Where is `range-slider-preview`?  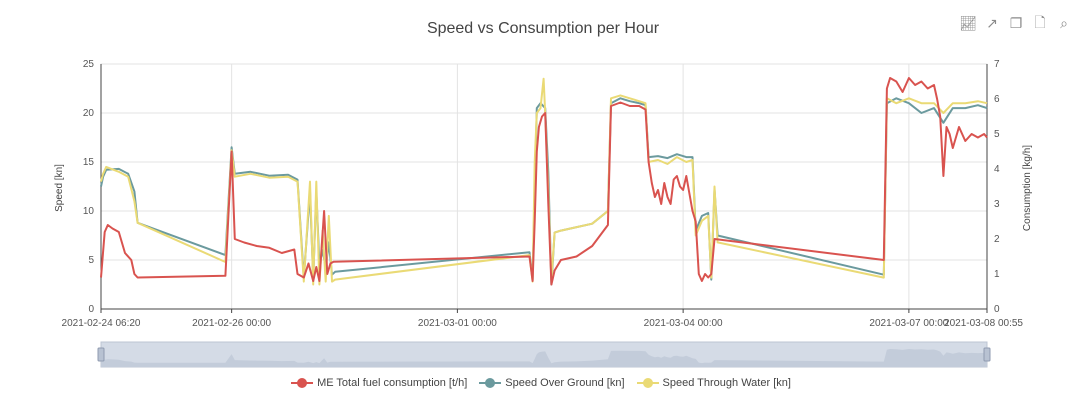 range-slider-preview is located at coordinates (544, 358).